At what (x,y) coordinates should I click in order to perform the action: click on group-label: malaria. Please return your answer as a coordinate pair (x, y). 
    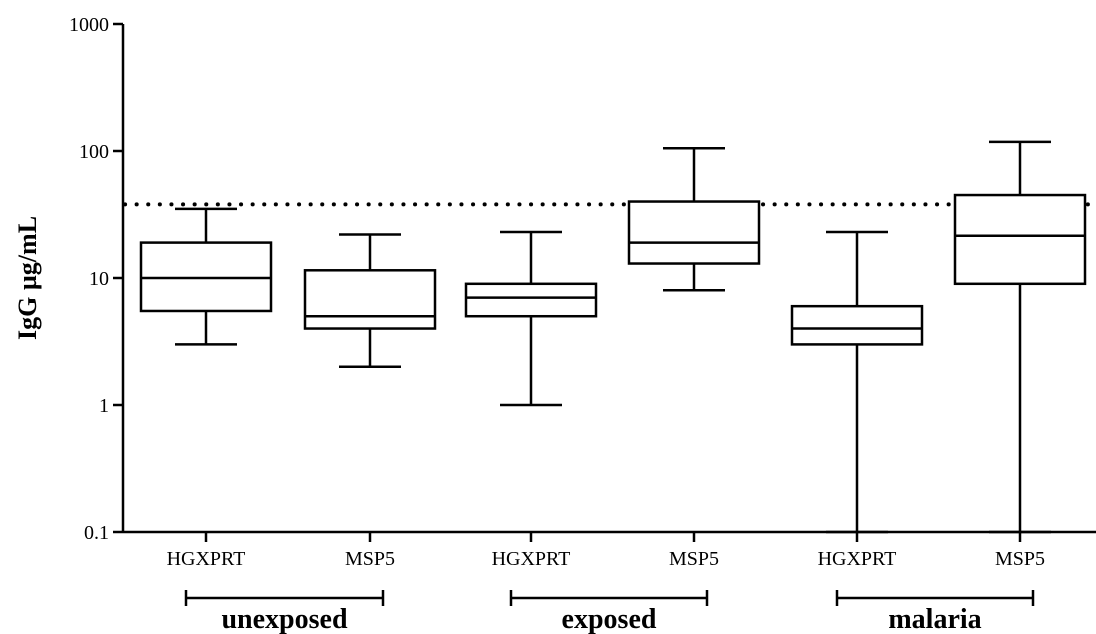
    Looking at the image, I should click on (934, 619).